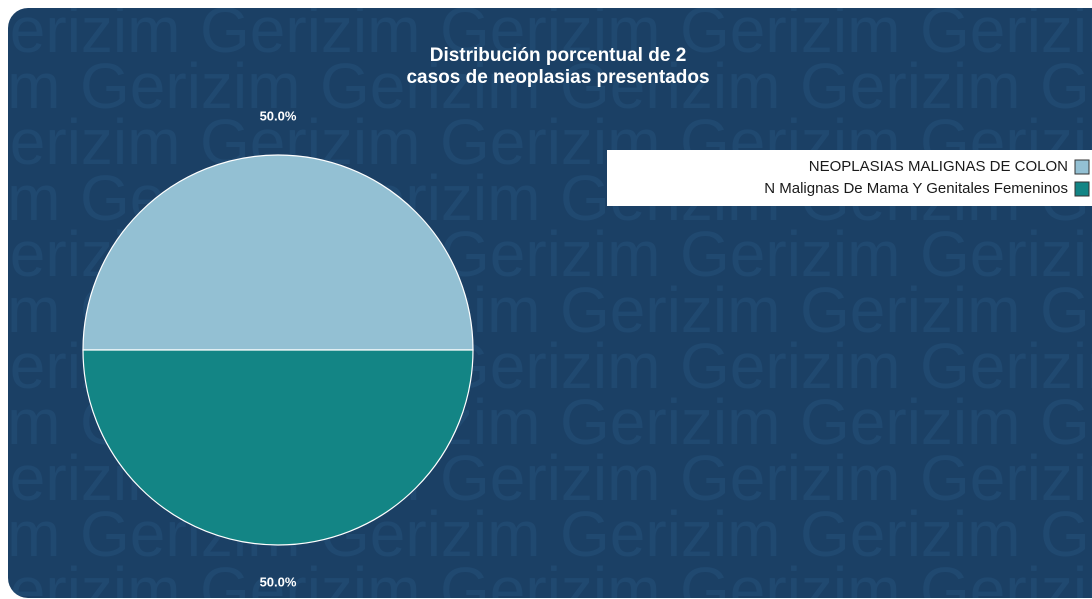 Image resolution: width=1092 pixels, height=599 pixels. Describe the element at coordinates (849, 178) in the screenshot. I see `legend-box` at that location.